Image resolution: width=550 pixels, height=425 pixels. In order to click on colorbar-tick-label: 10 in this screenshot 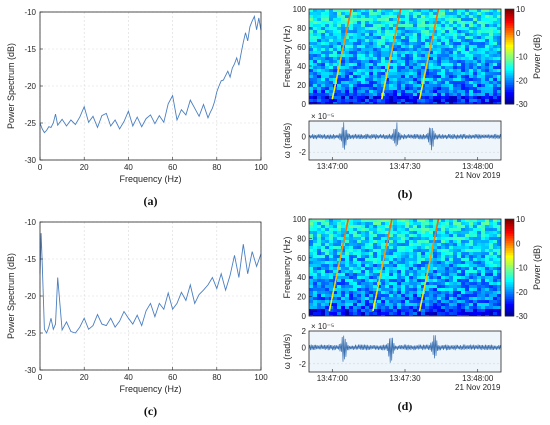, I will do `click(520, 9)`.